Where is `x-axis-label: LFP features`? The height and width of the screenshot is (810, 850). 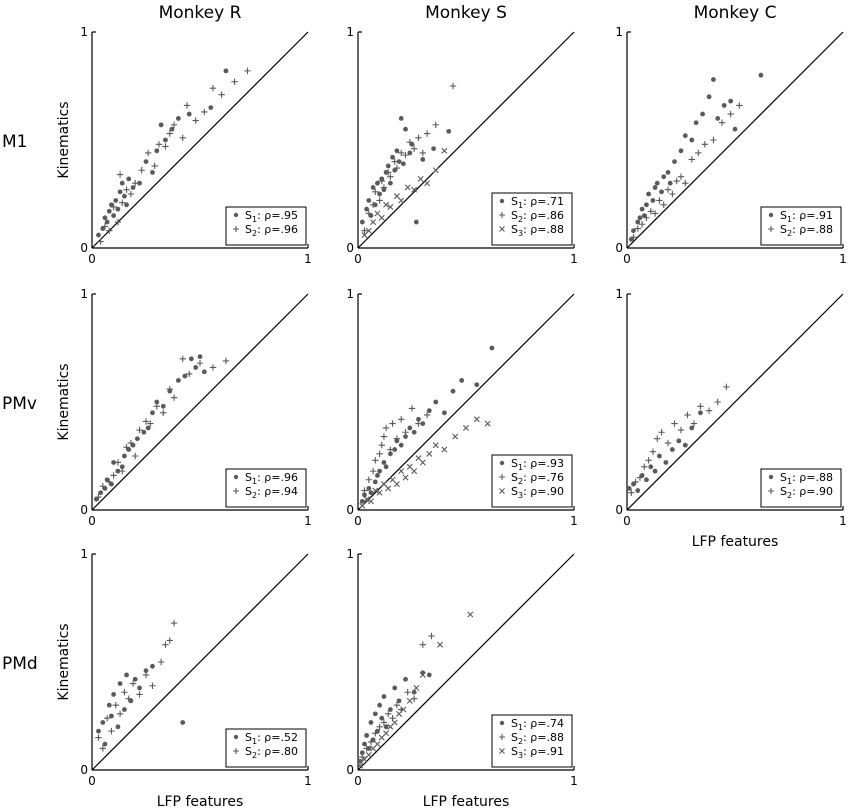
x-axis-label: LFP features is located at coordinates (466, 802).